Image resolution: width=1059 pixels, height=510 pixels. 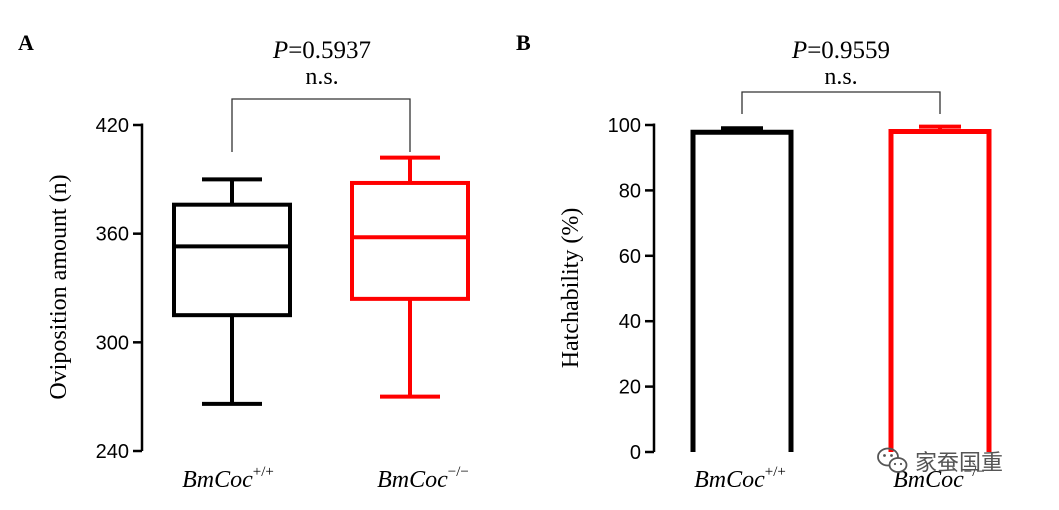 I want to click on significance-label-a: n.s., so click(x=321, y=77).